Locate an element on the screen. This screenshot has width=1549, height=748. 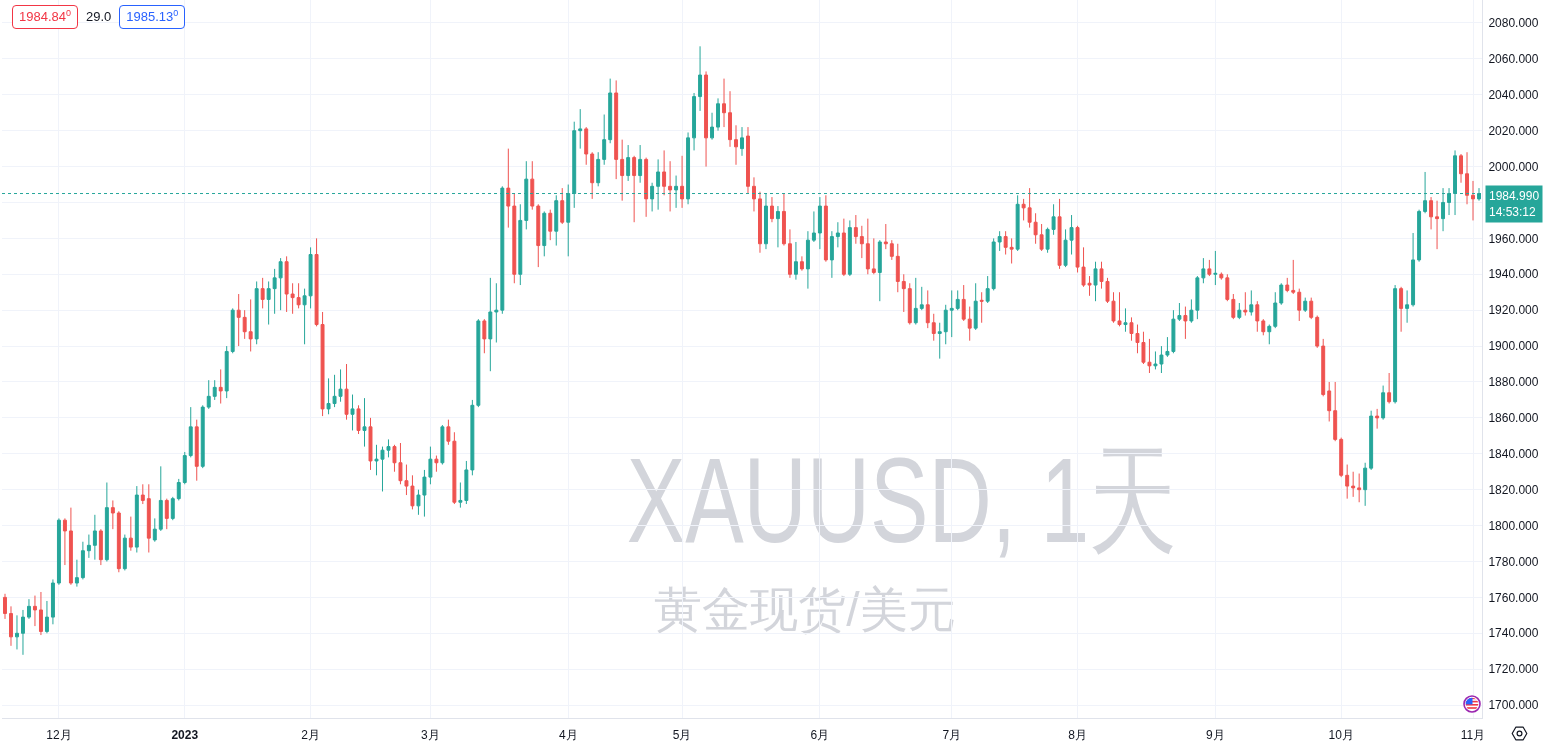
x-tick-label: 3月 is located at coordinates (430, 735).